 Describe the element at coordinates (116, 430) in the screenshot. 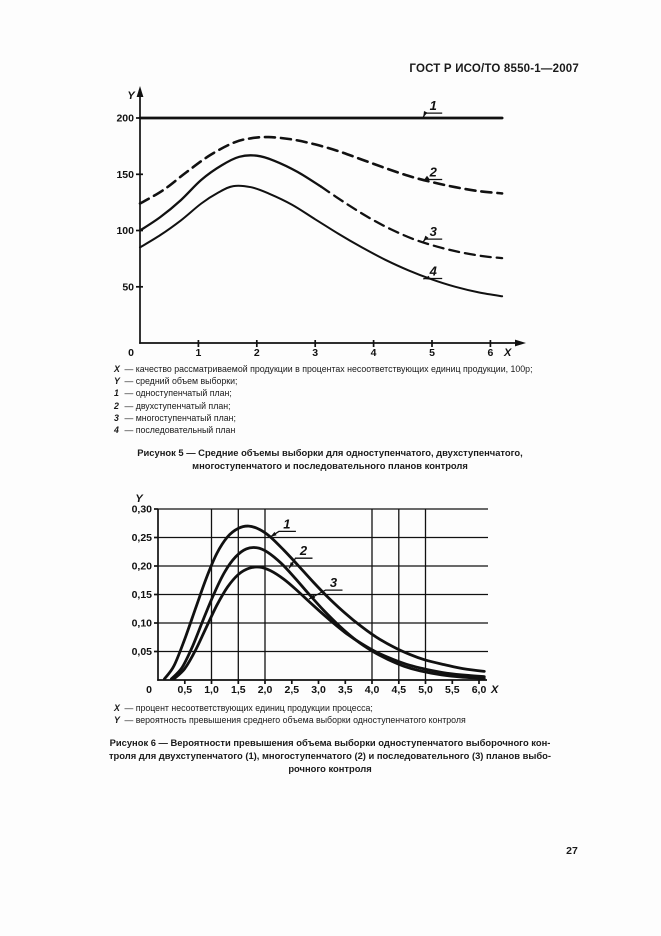

I see `legend-symbol: 4` at that location.